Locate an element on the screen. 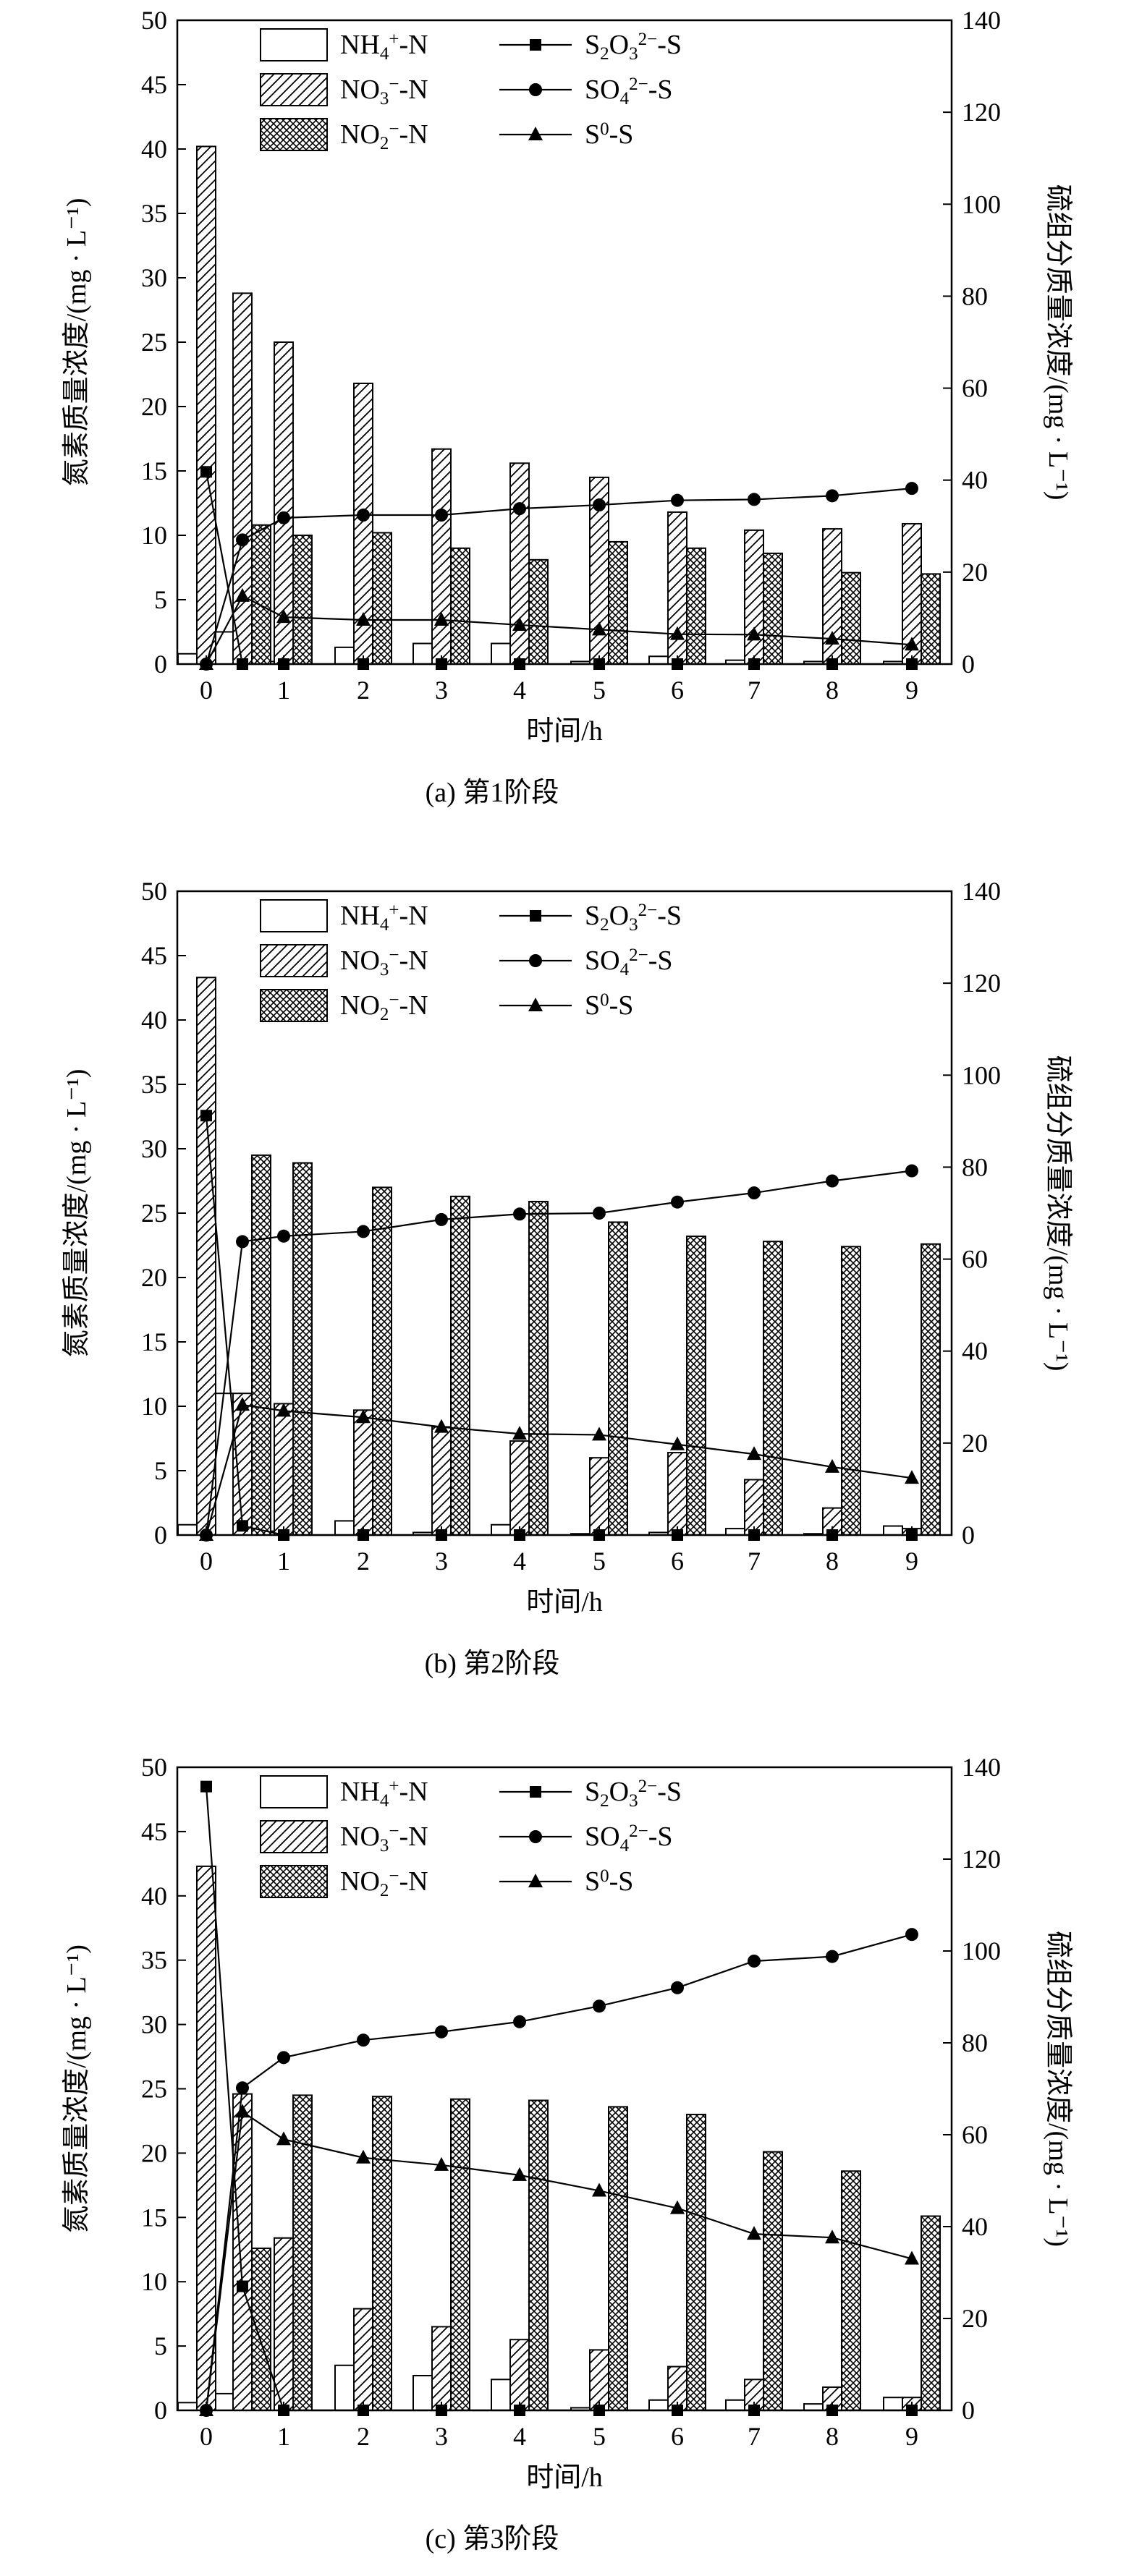 The height and width of the screenshot is (2576, 1134). chart-title: (a) 第1阶段 is located at coordinates (492, 793).